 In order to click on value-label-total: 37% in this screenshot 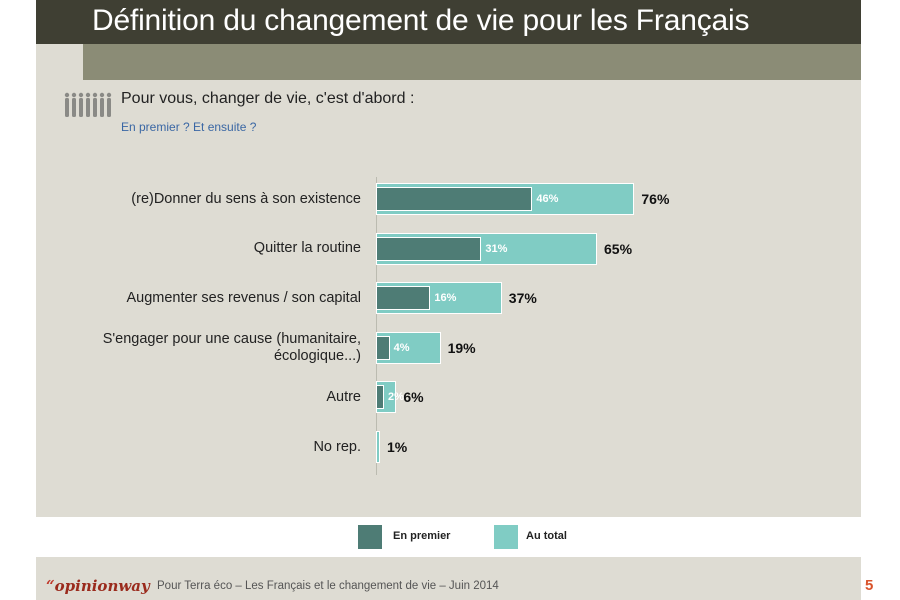, I will do `click(522, 298)`.